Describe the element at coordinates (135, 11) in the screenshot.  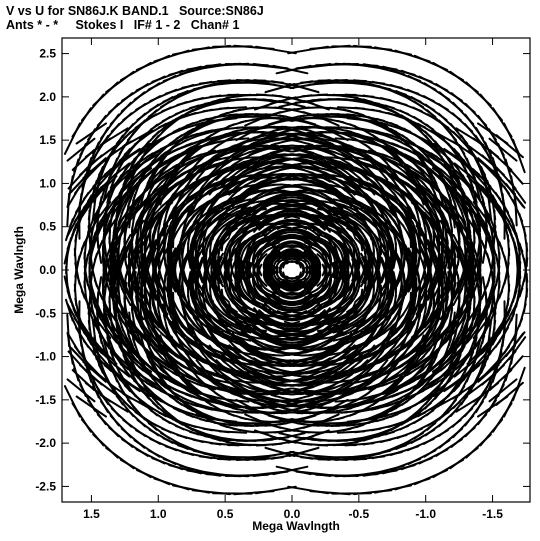
I see `chart-title: V vs U for SN86J.K BAND.1 Source:SN86J` at that location.